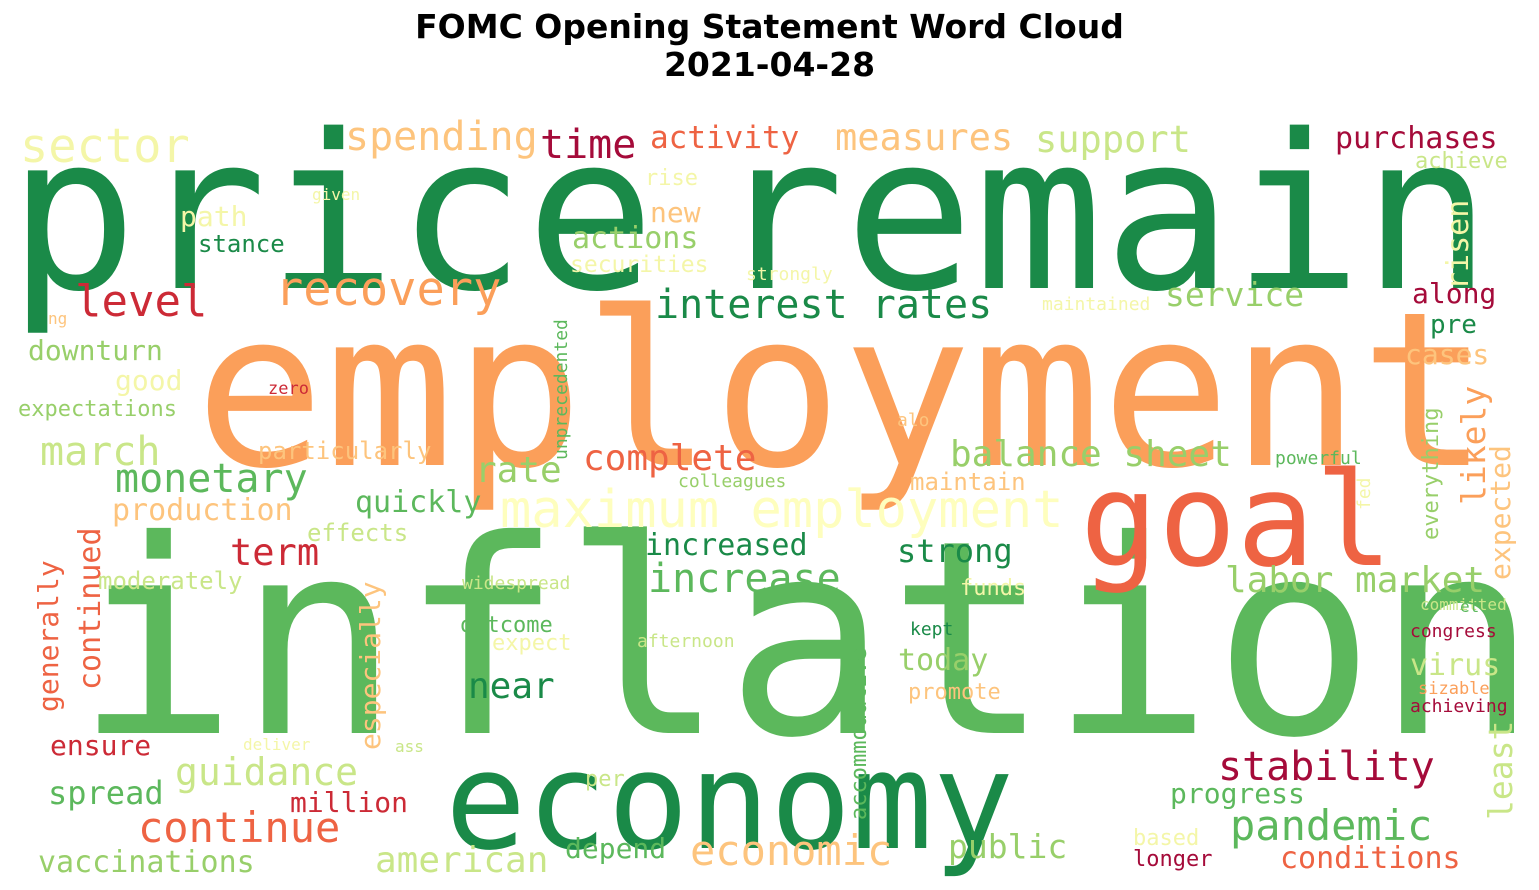 This screenshot has height=890, width=1539. What do you see at coordinates (1416, 138) in the screenshot?
I see `word-purchases: purchases` at bounding box center [1416, 138].